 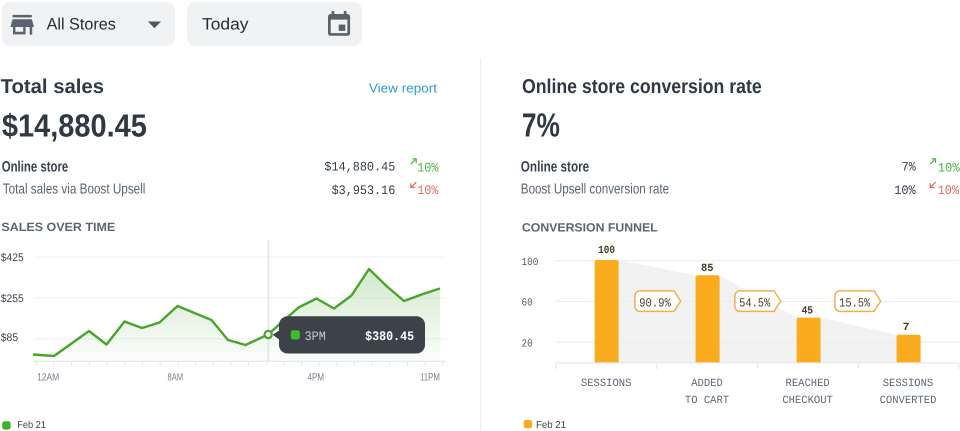 I want to click on svg-text: 60, so click(x=527, y=304).